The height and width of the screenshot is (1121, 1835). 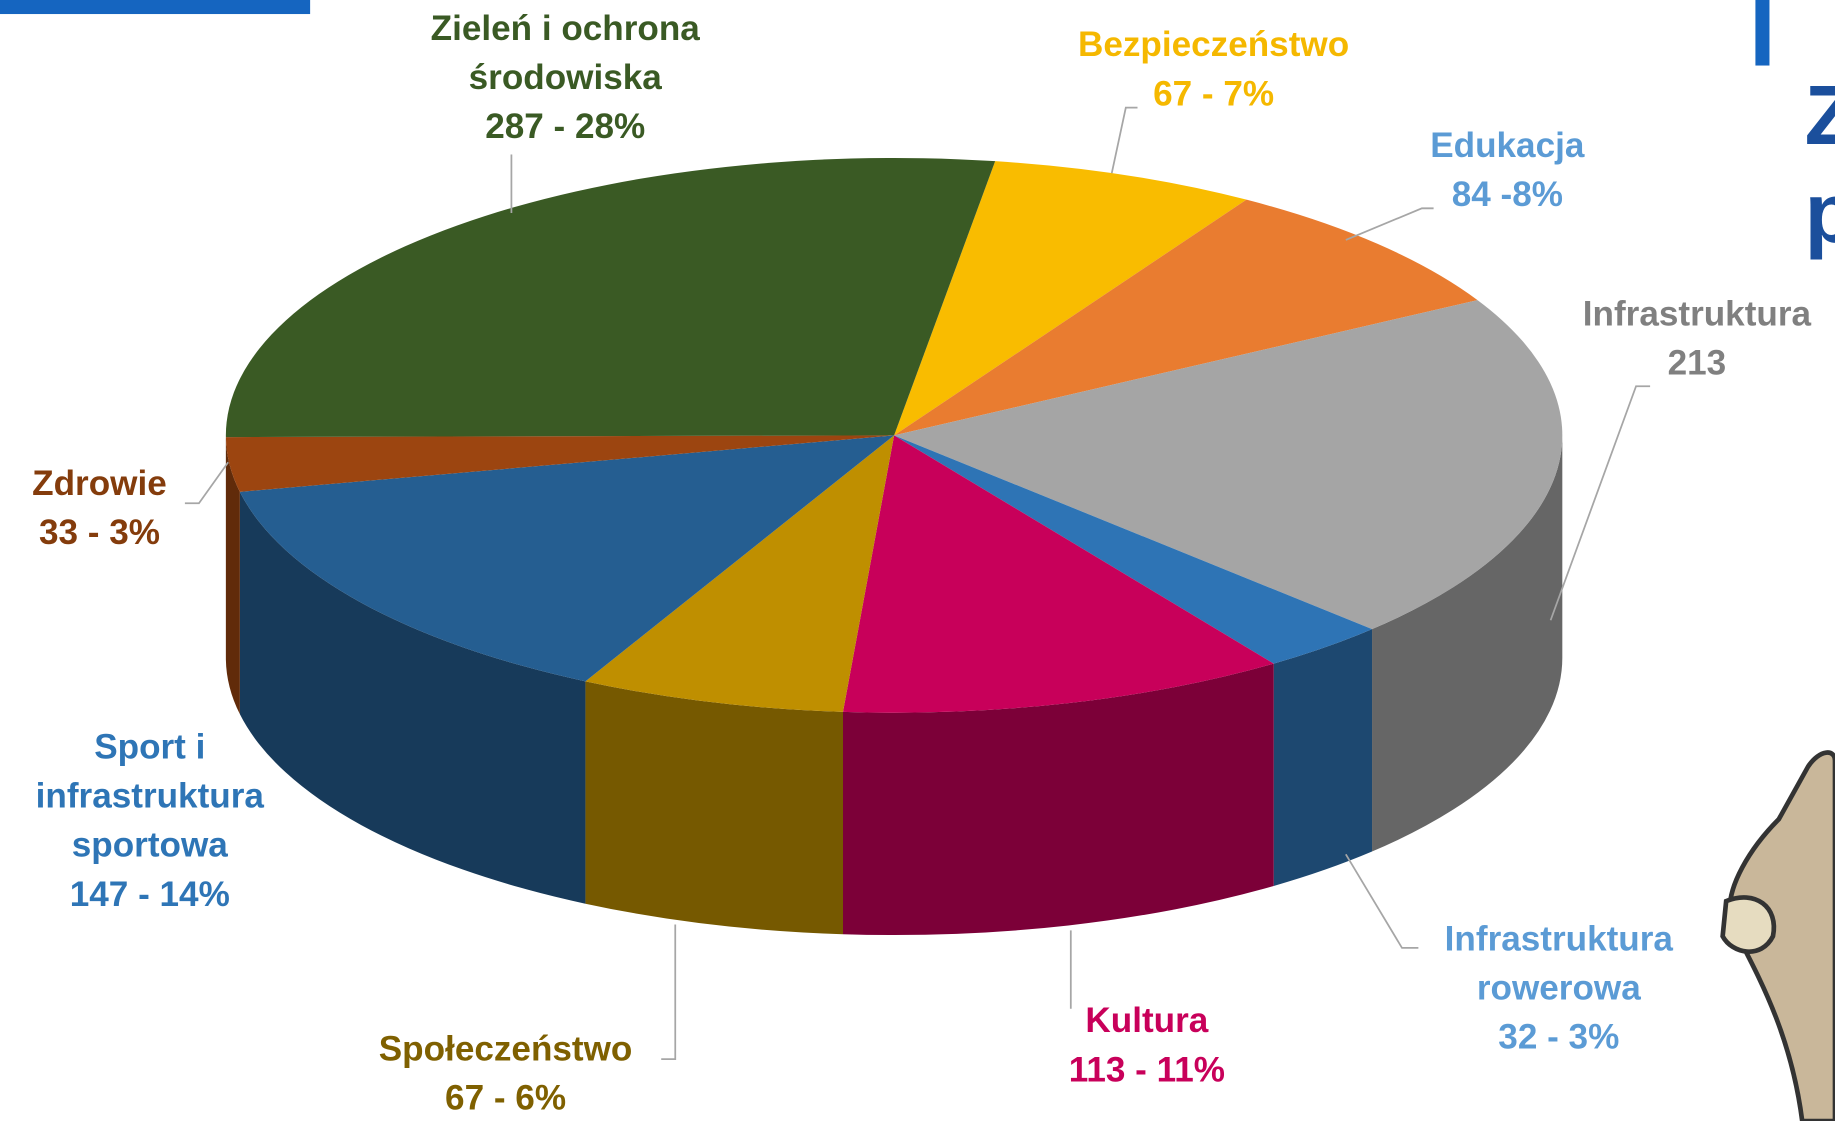 What do you see at coordinates (1558, 963) in the screenshot?
I see `category-name: Infrastruktura rowerowa` at bounding box center [1558, 963].